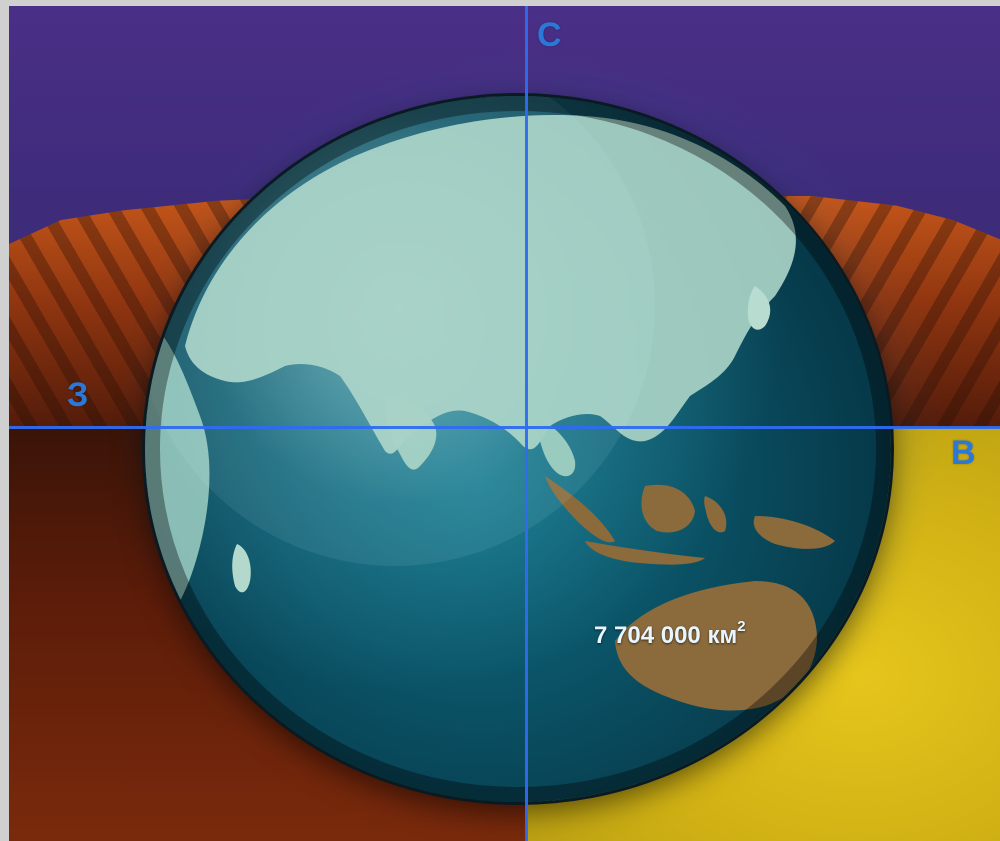  I want to click on north-label: С, so click(549, 35).